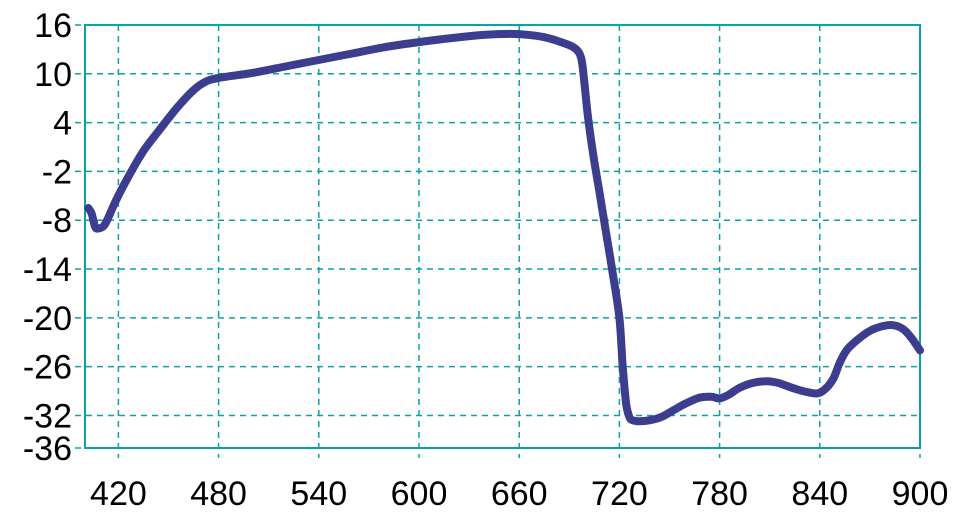 The image size is (959, 519). Describe the element at coordinates (57, 221) in the screenshot. I see `y-tick-label-4: -8` at that location.